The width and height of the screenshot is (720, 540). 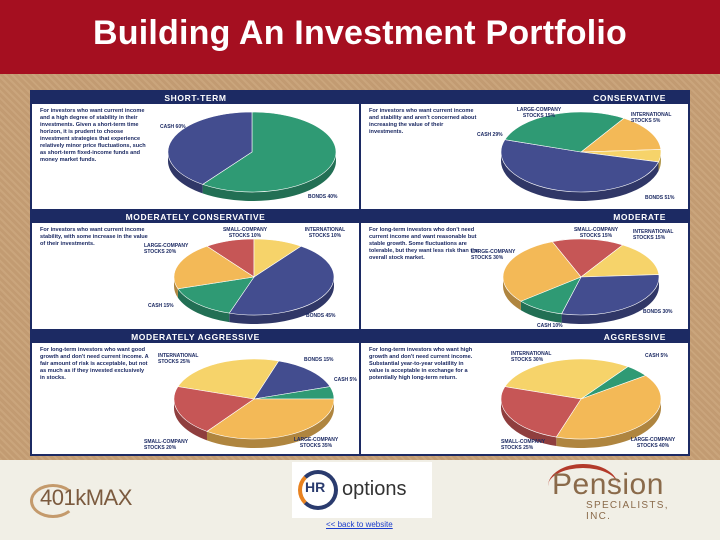 I want to click on panel-heading: MODERATELY CONSERVATIVE, so click(x=195, y=217).